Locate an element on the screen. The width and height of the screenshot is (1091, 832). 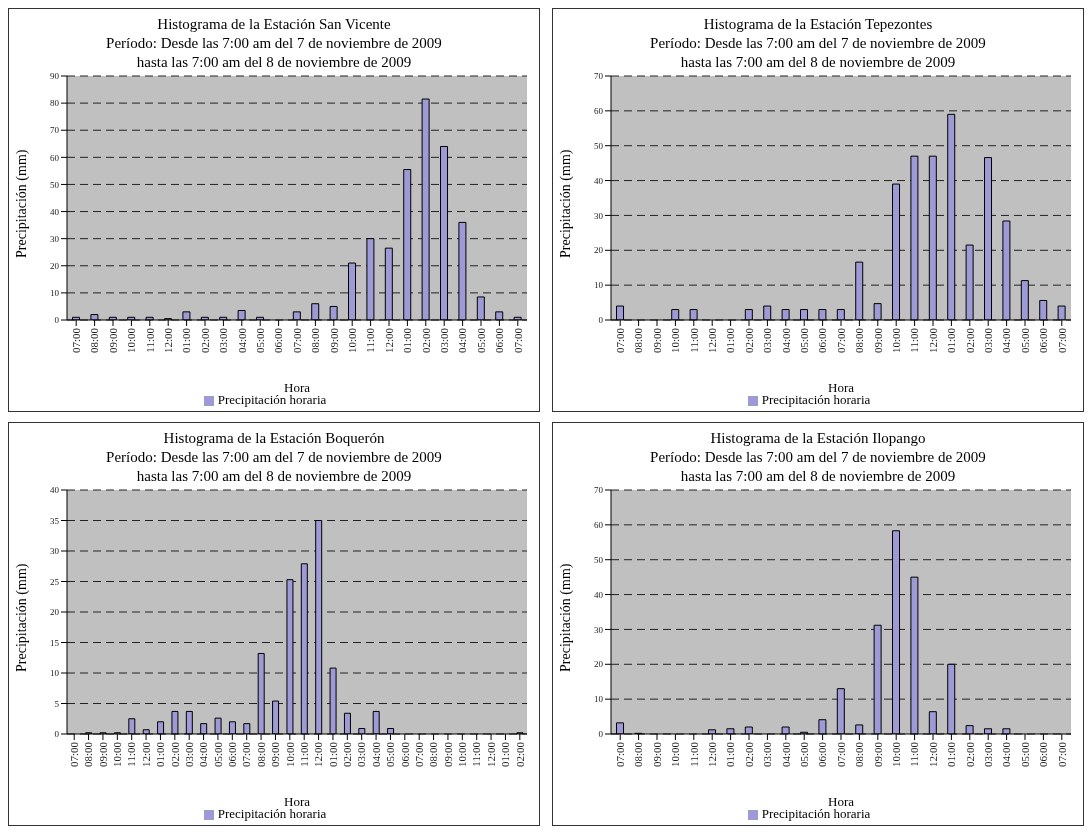
y-tick-label: 40 is located at coordinates (55, 211).